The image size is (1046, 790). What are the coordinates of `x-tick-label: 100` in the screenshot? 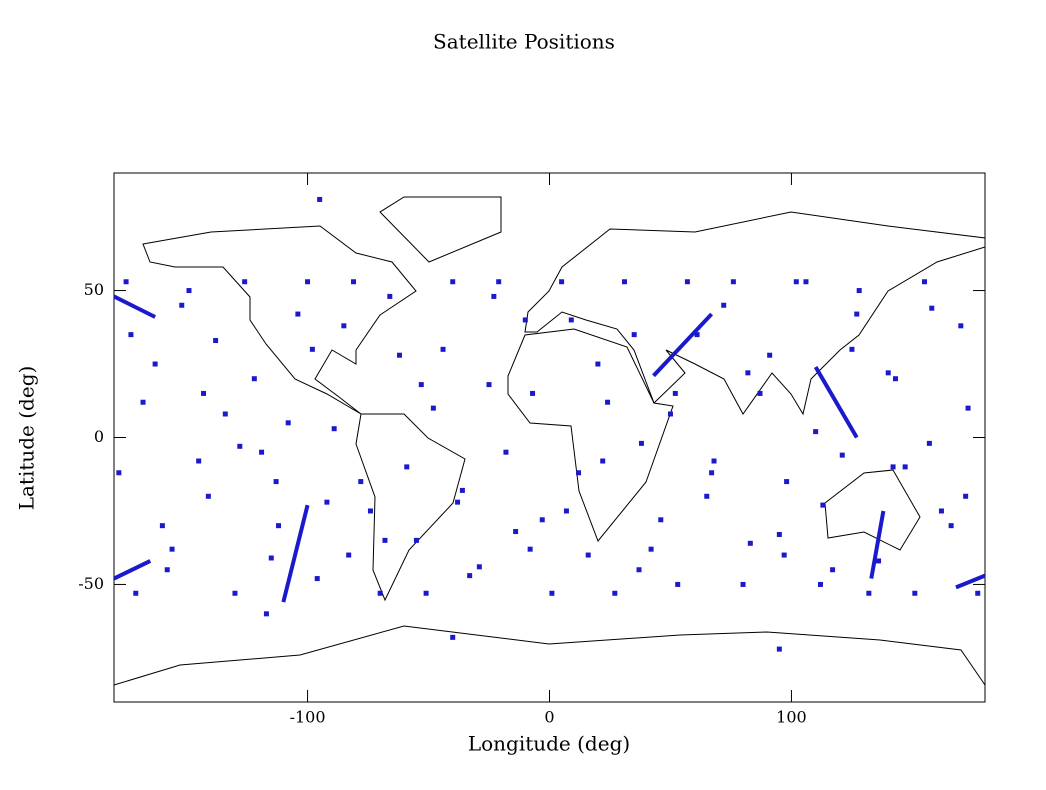 It's located at (791, 717).